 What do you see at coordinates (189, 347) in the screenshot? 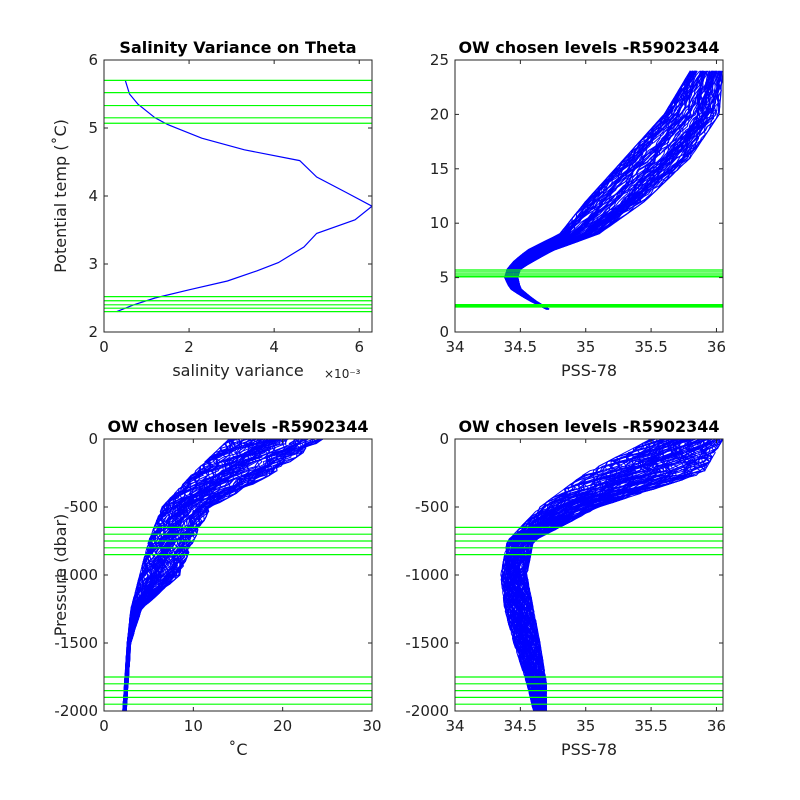
I see `x-tick-label: 2` at bounding box center [189, 347].